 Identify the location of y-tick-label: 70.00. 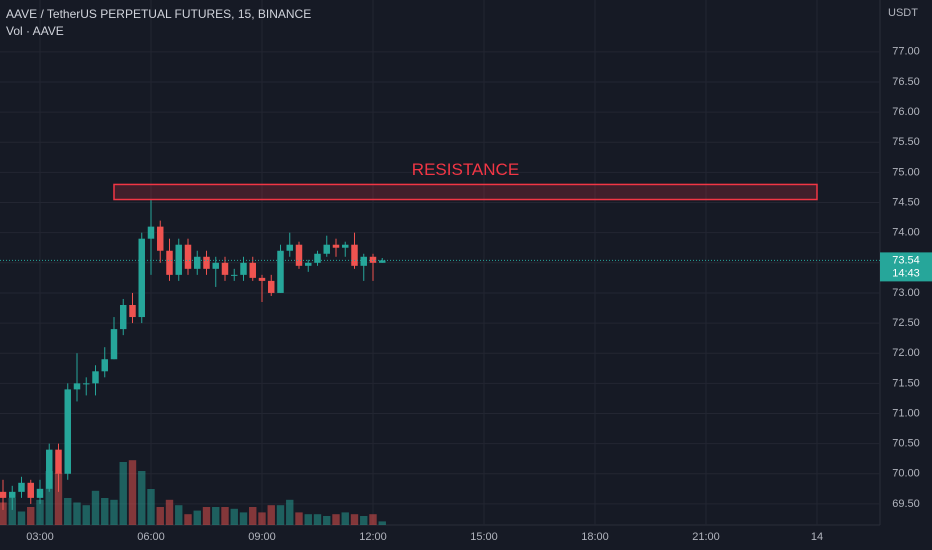
(906, 474).